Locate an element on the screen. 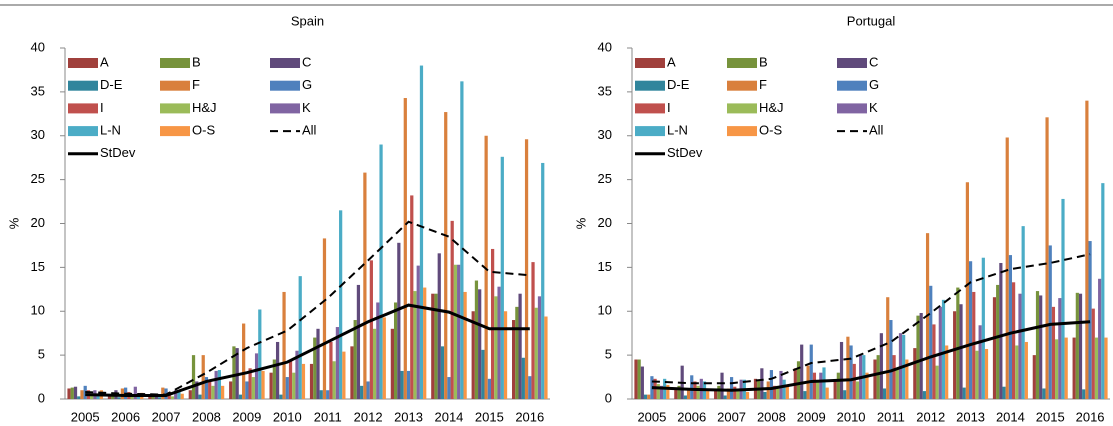 The width and height of the screenshot is (1113, 426). legend-label: B is located at coordinates (763, 61).